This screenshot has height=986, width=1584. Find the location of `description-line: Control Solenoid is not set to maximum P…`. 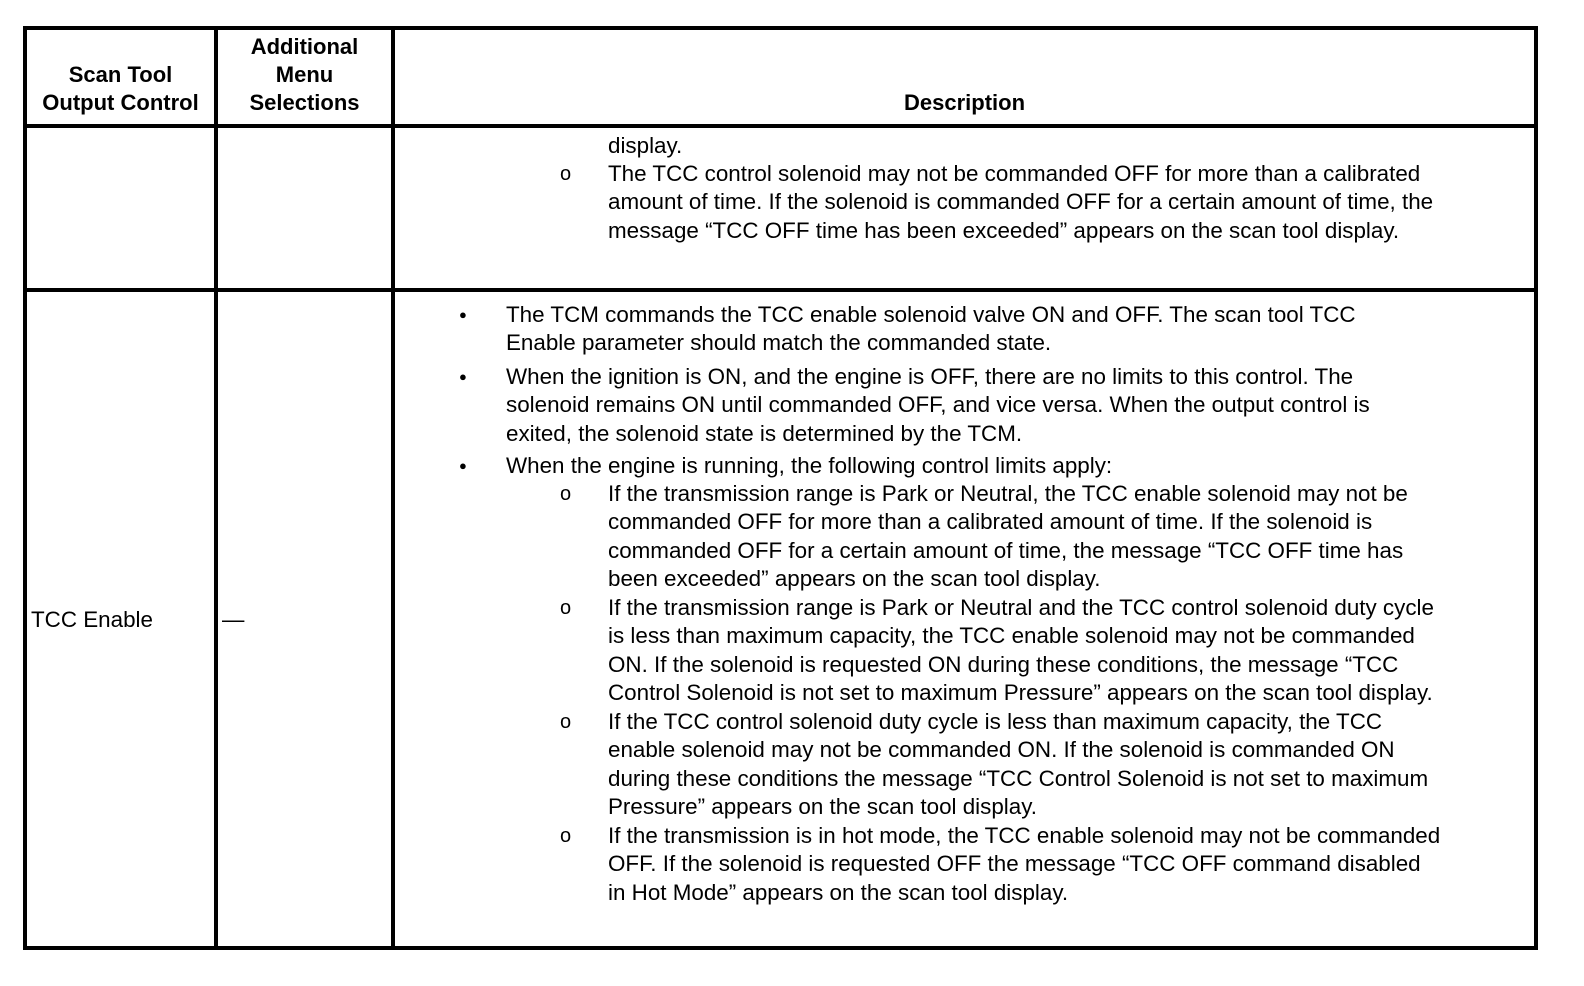

description-line: Control Solenoid is not set to maximum P… is located at coordinates (1020, 693).